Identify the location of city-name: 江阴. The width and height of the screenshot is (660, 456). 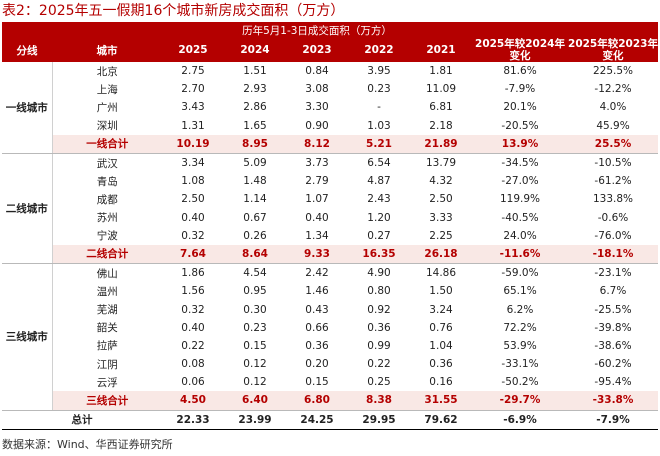
(107, 364).